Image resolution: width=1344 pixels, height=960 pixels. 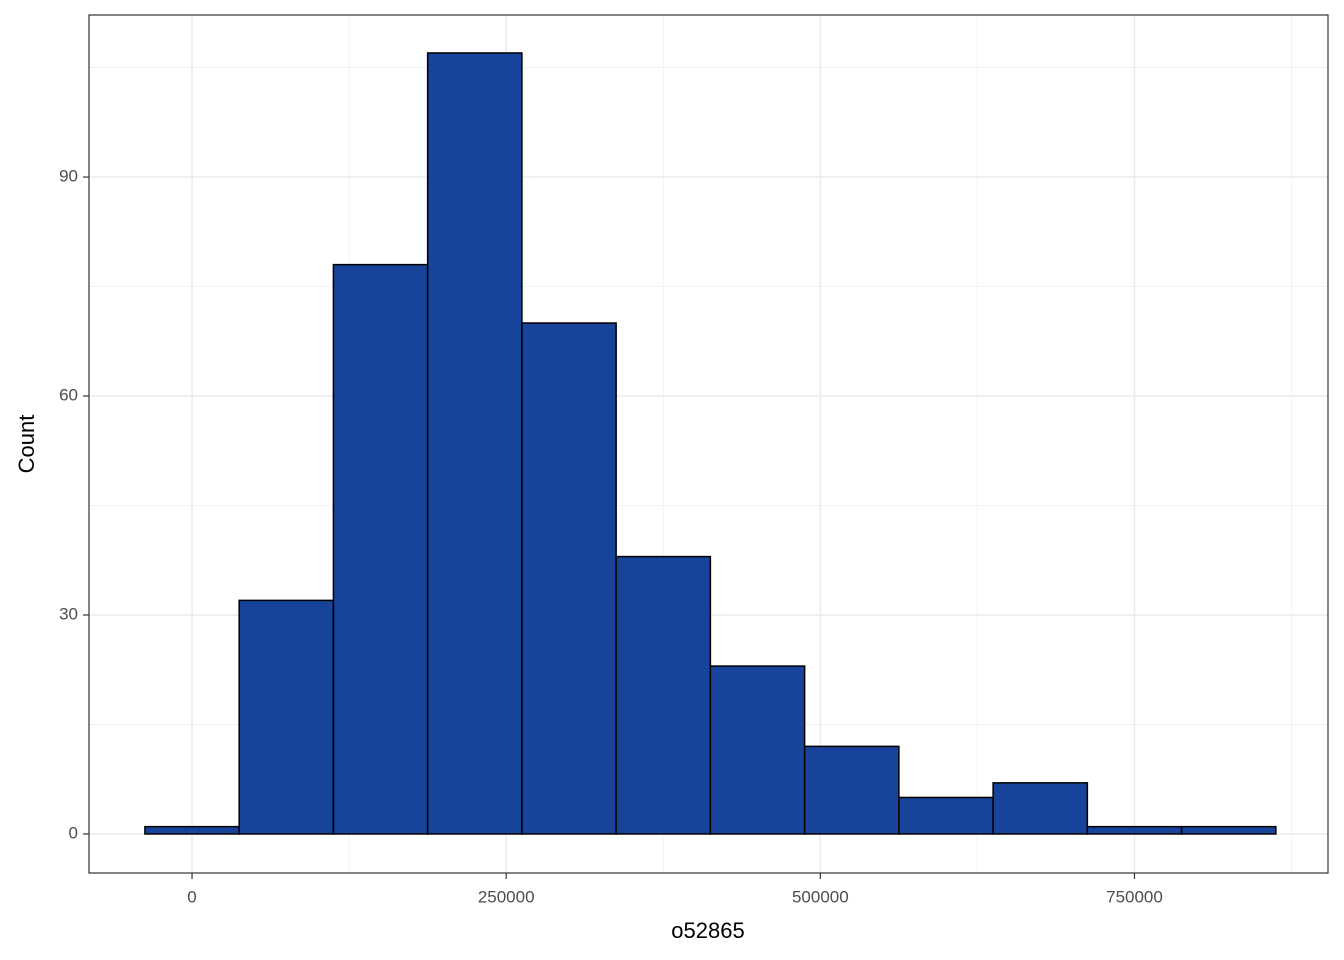 I want to click on y-tick-label: 0, so click(x=73, y=832).